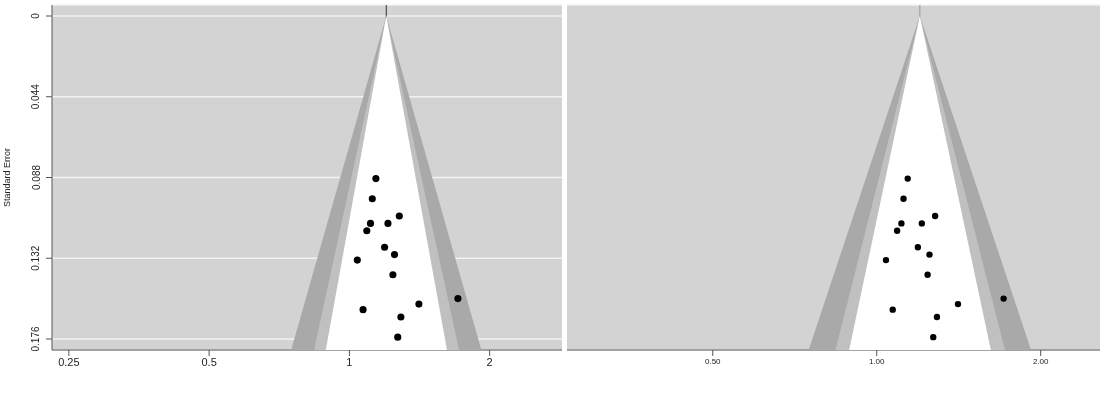 The height and width of the screenshot is (403, 1116). I want to click on y-axis-title: Standard Error, so click(7, 177).